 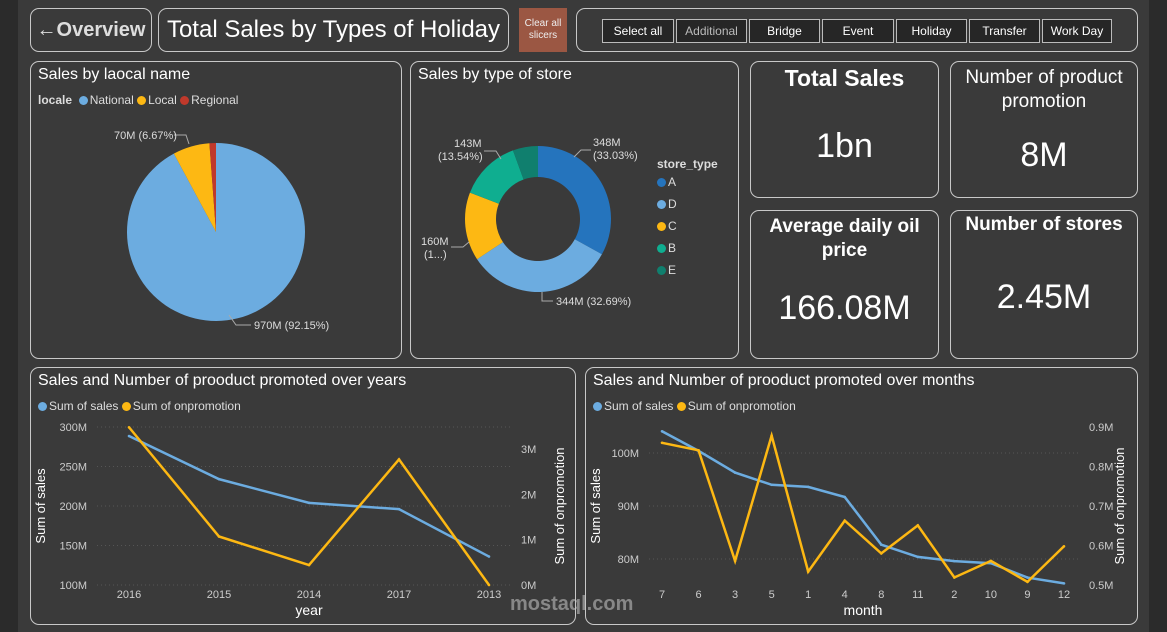 What do you see at coordinates (291, 326) in the screenshot?
I see `pie-label-national: 970M (92.15%)` at bounding box center [291, 326].